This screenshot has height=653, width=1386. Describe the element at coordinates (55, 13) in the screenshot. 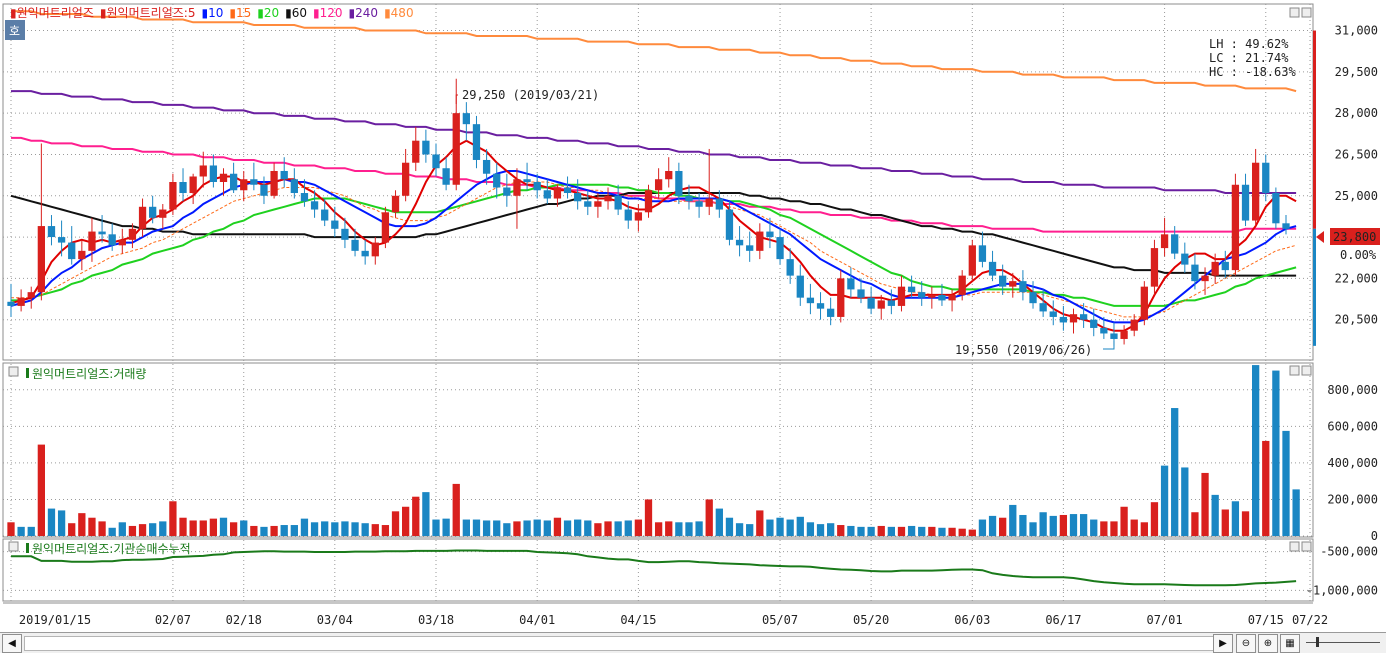

I see `legend-item: 원익머트리얼즈` at that location.